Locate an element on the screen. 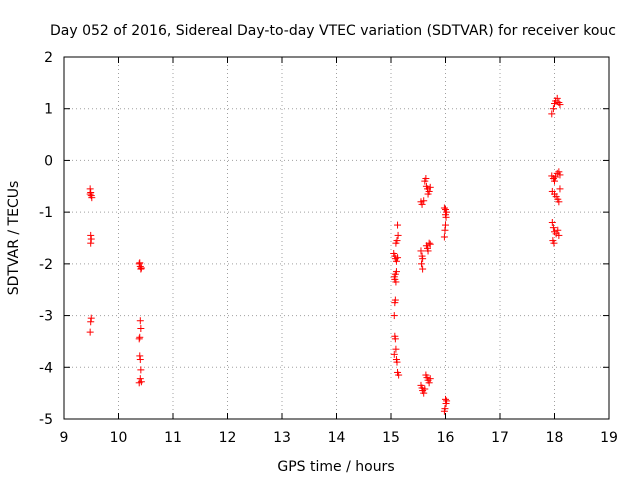 This screenshot has width=640, height=480. x-tick-label: 14 is located at coordinates (337, 438).